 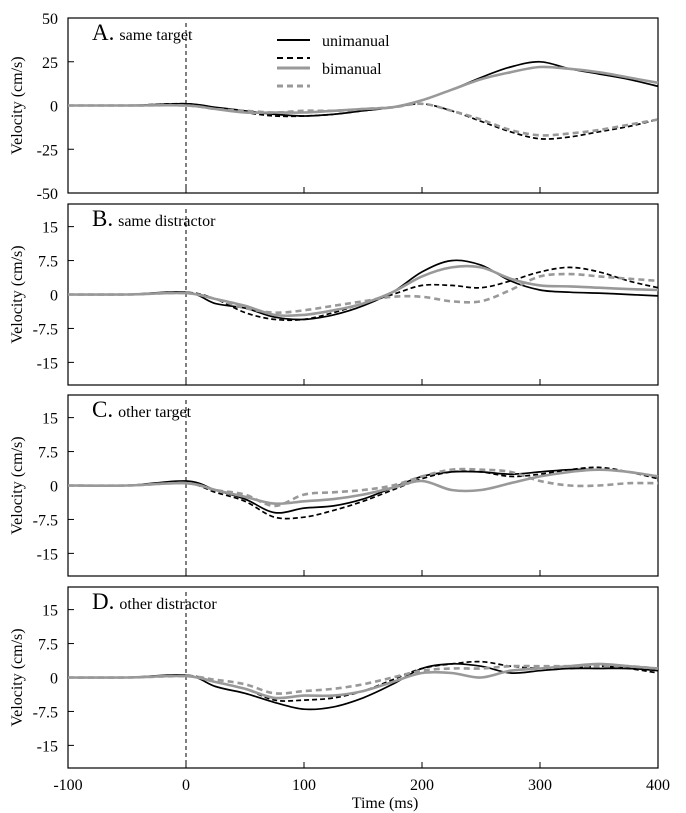 What do you see at coordinates (540, 785) in the screenshot?
I see `x-tick-label: 300` at bounding box center [540, 785].